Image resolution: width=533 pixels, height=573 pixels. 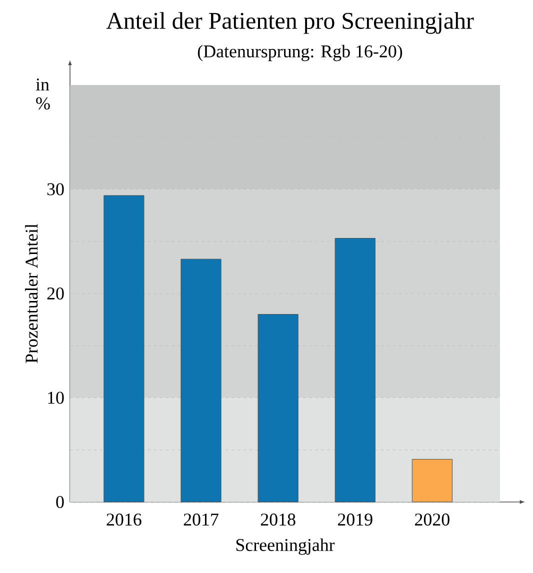 What do you see at coordinates (278, 520) in the screenshot?
I see `x-tick-label: 2018` at bounding box center [278, 520].